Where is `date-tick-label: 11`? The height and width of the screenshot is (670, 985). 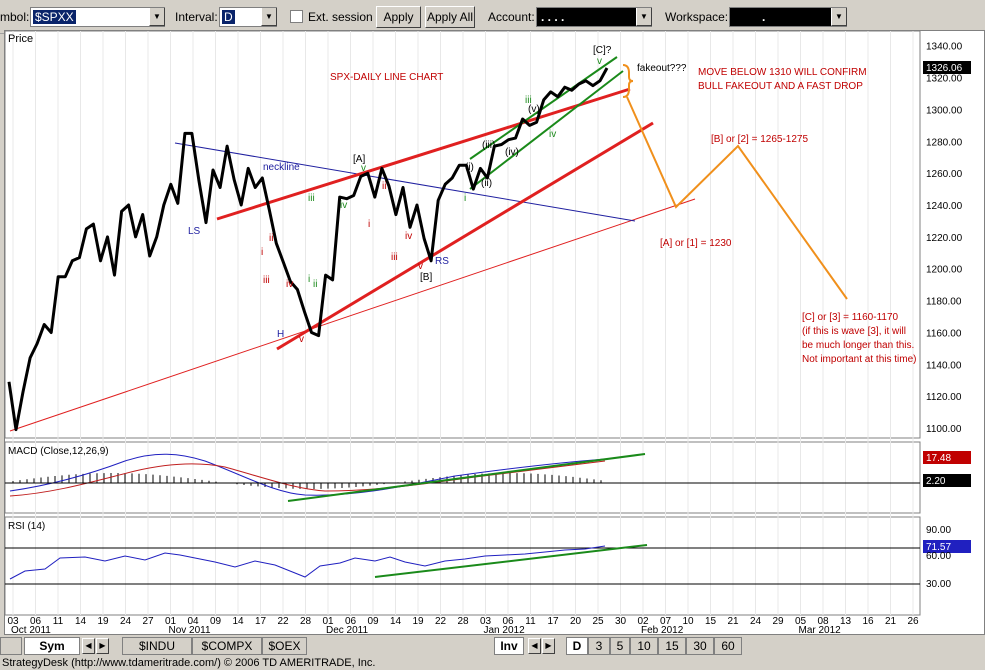 date-tick-label: 11 is located at coordinates (58, 621).